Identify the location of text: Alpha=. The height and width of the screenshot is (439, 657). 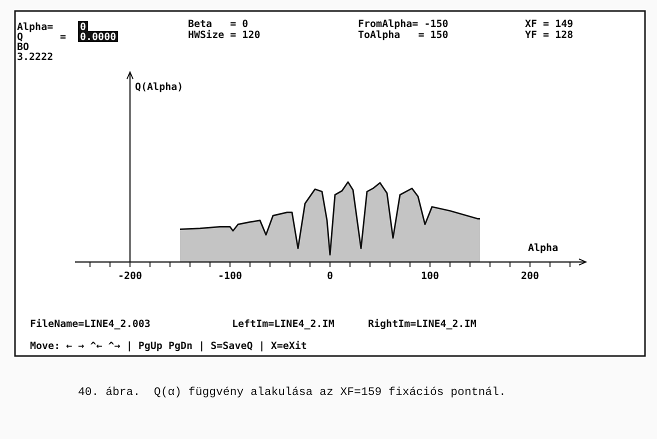
(35, 27).